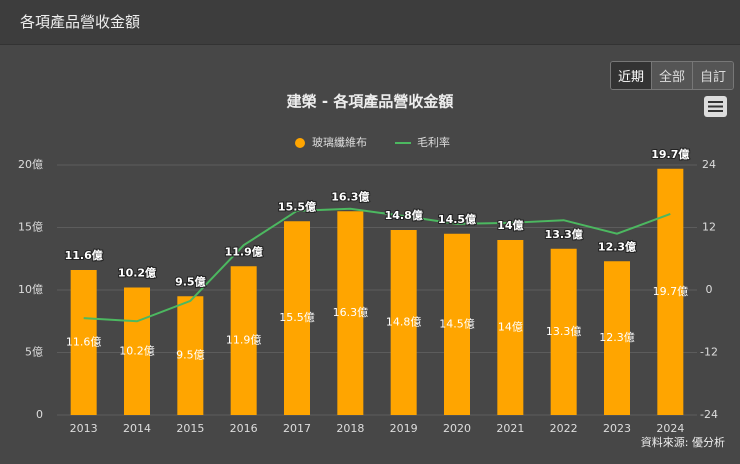 This screenshot has width=740, height=464. I want to click on value-label-inner: 12.3億, so click(617, 337).